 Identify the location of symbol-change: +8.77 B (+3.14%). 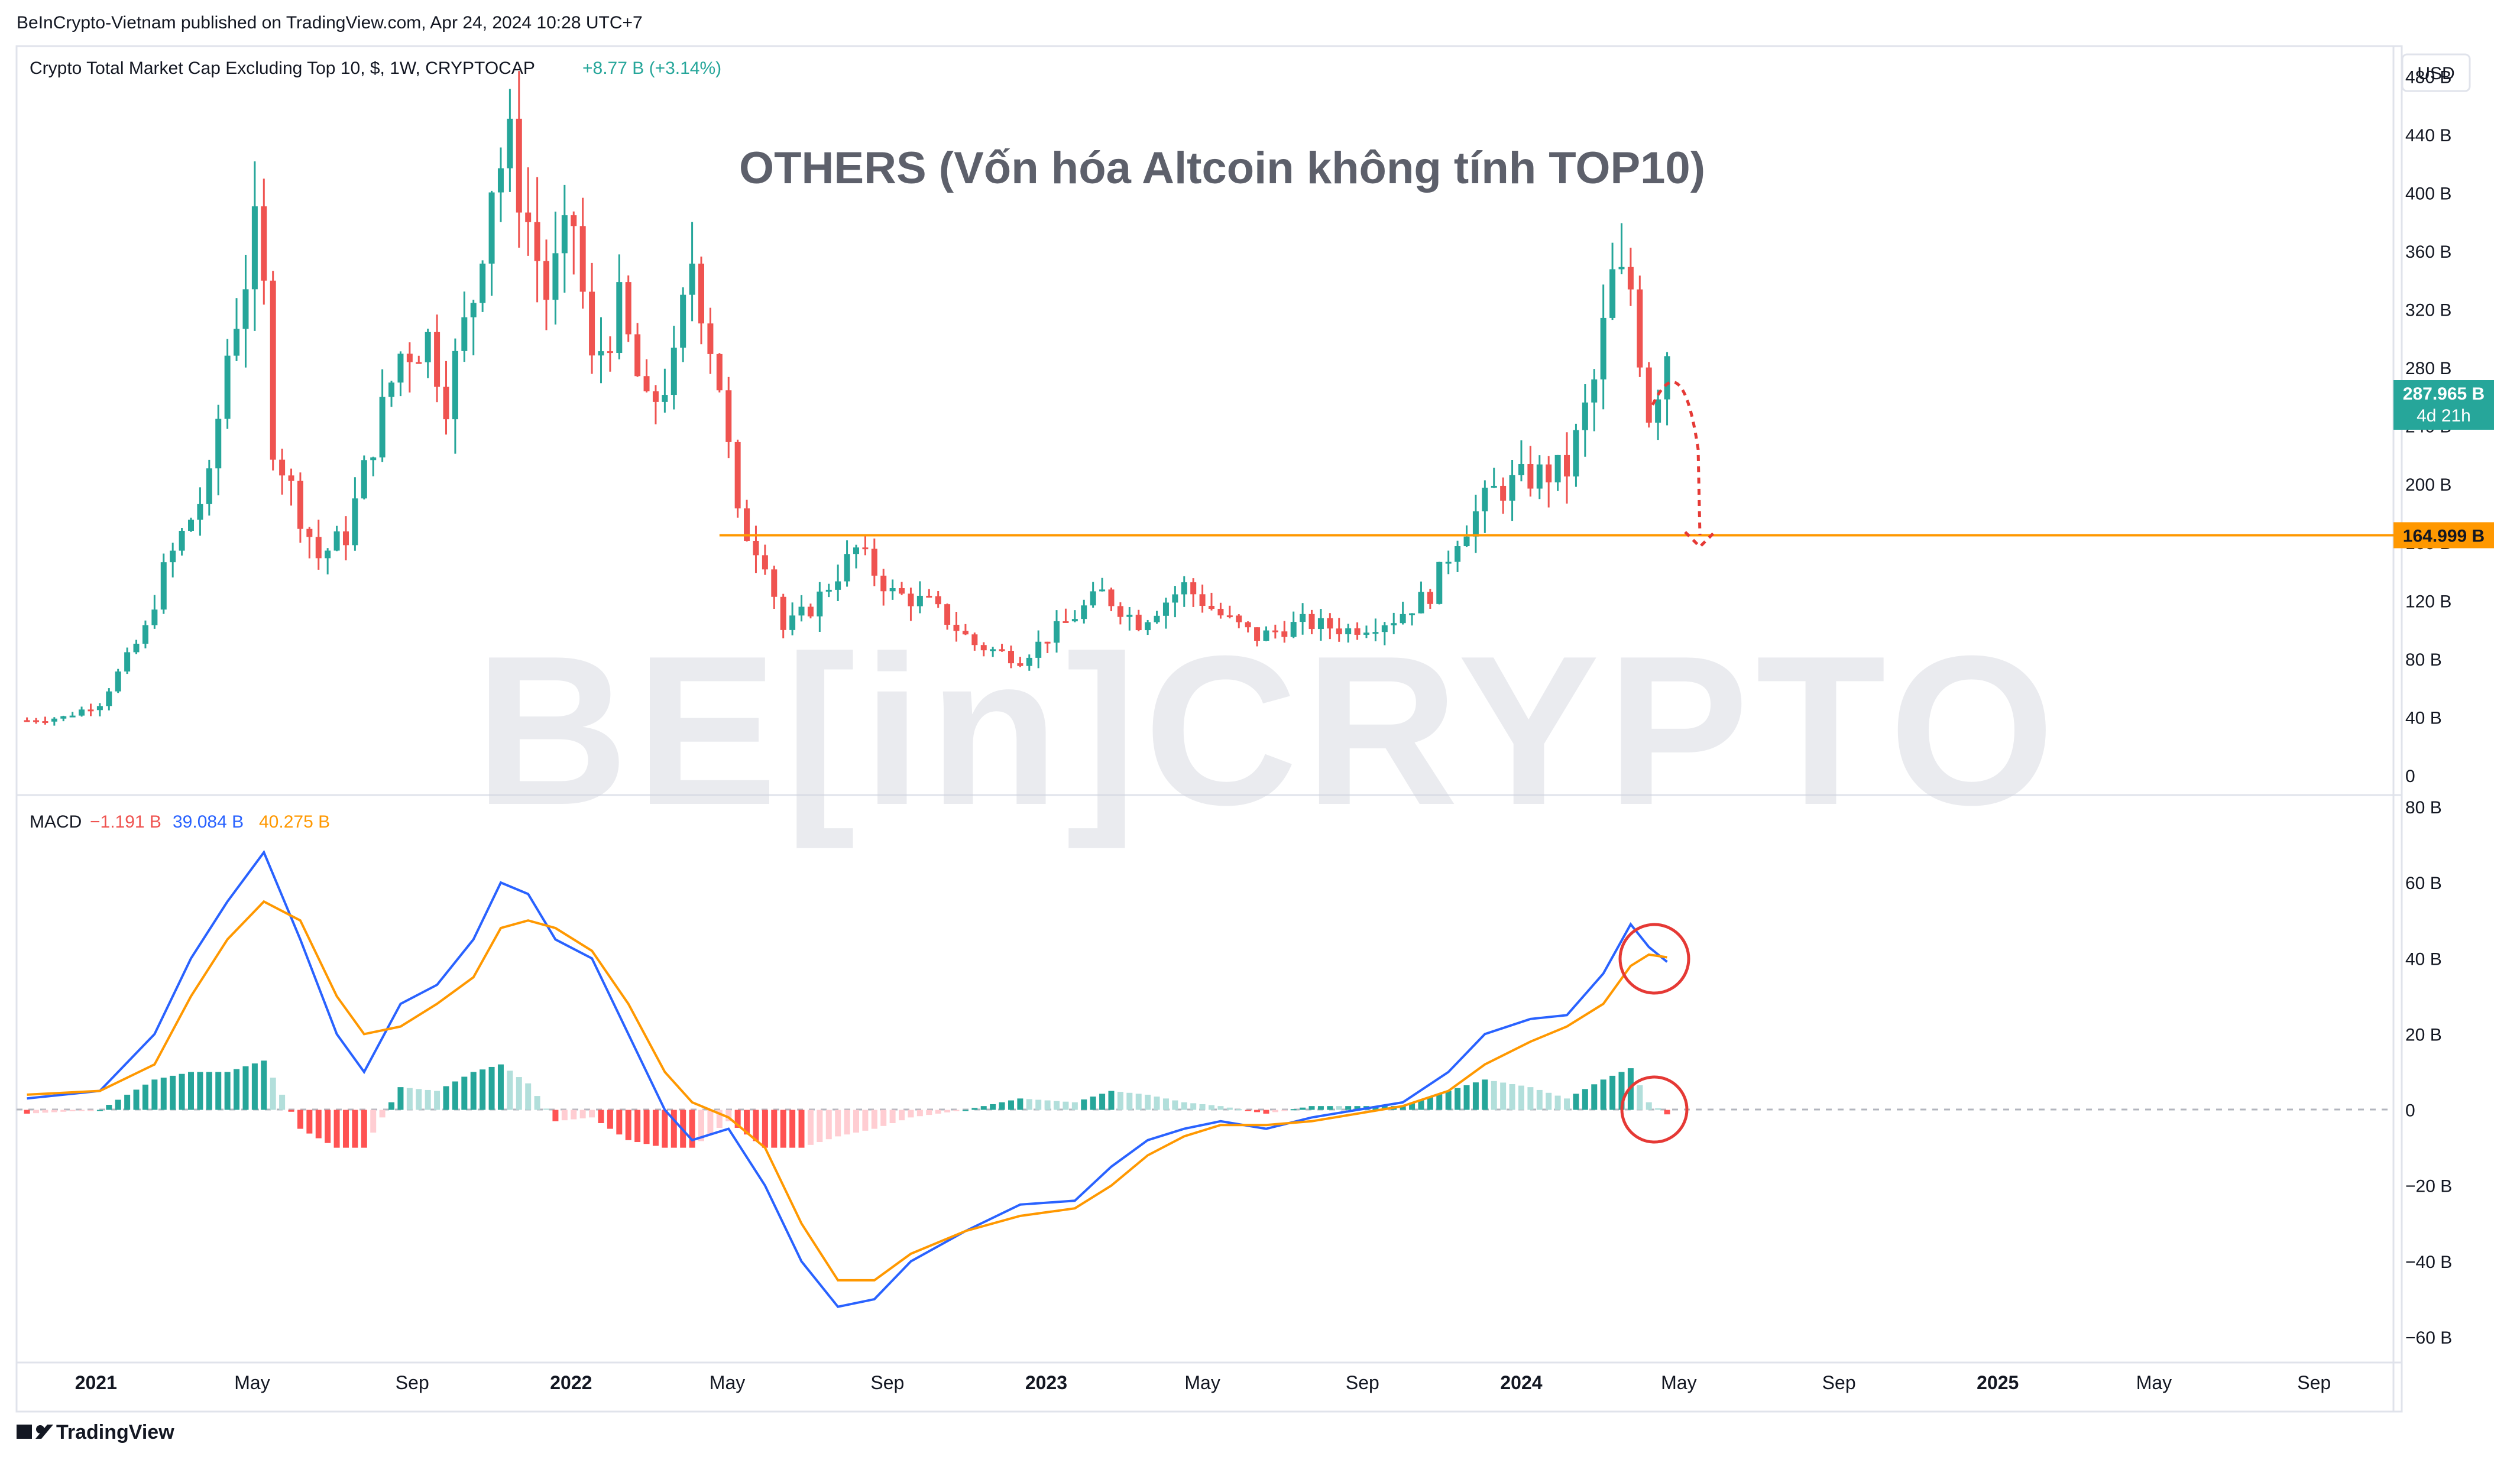
(651, 68).